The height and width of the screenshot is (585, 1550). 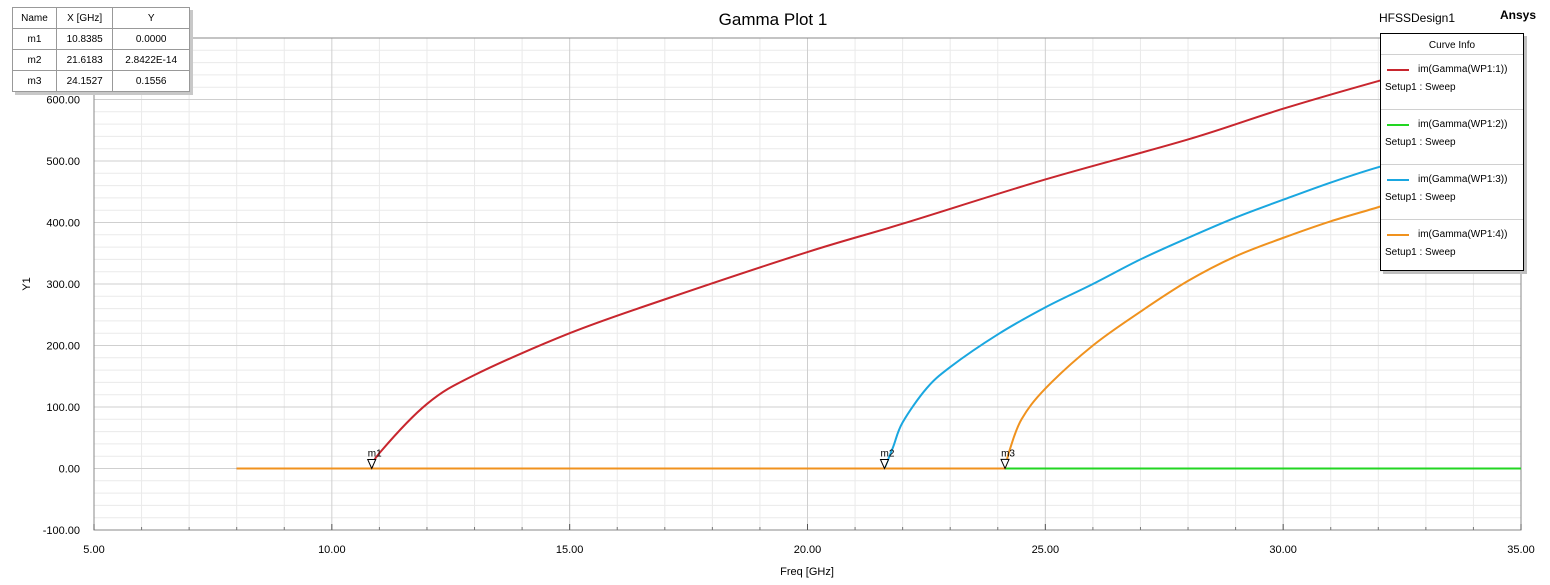 I want to click on y-axis-label: Y1, so click(x=27, y=283).